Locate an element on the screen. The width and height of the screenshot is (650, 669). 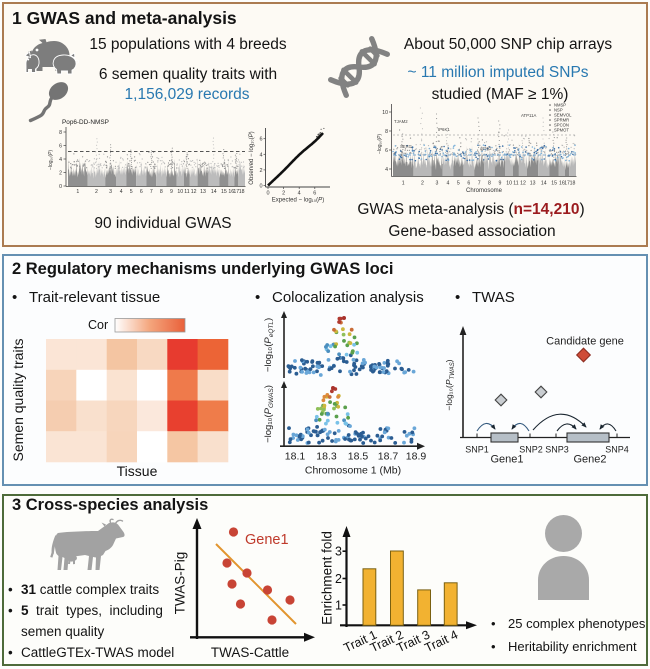
svg-text: NMSP is located at coordinates (560, 105).